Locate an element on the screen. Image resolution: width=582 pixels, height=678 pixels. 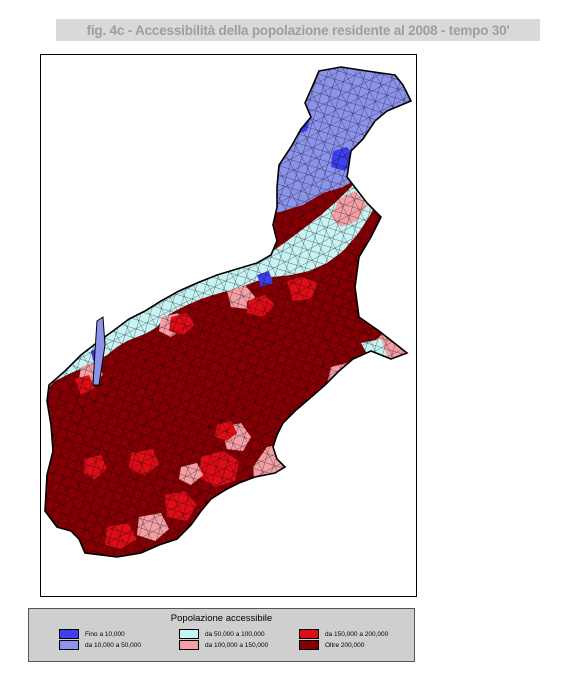
legend-item-oltre-200000: Oltre 200,000 is located at coordinates (331, 645).